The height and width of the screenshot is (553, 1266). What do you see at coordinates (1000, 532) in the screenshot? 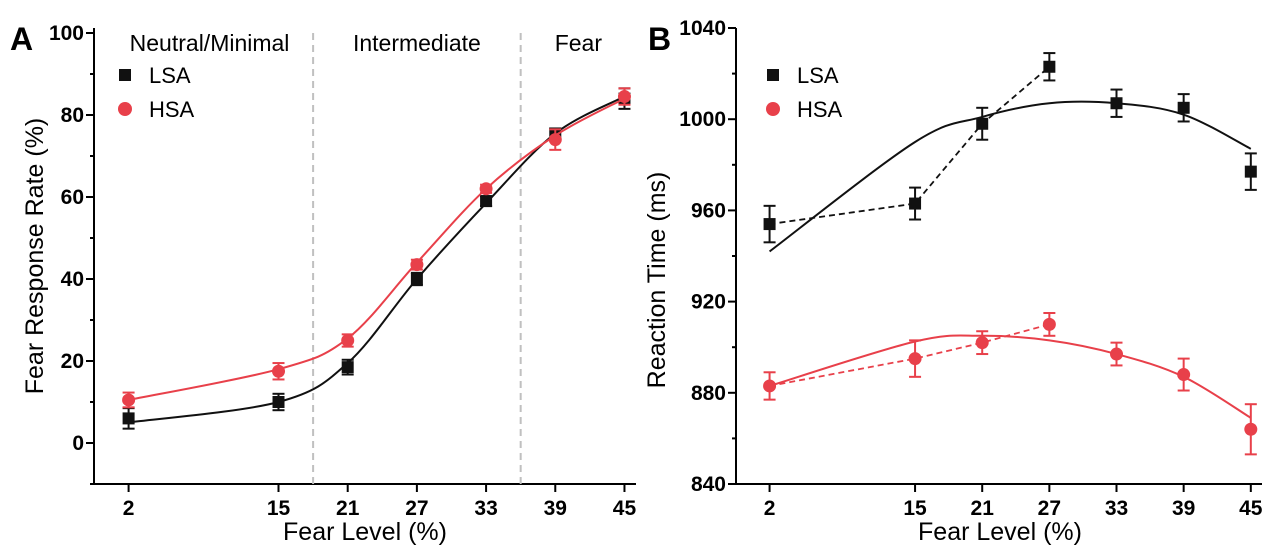
I see `panel-b-x-axis-title: Fear Level (%)` at bounding box center [1000, 532].